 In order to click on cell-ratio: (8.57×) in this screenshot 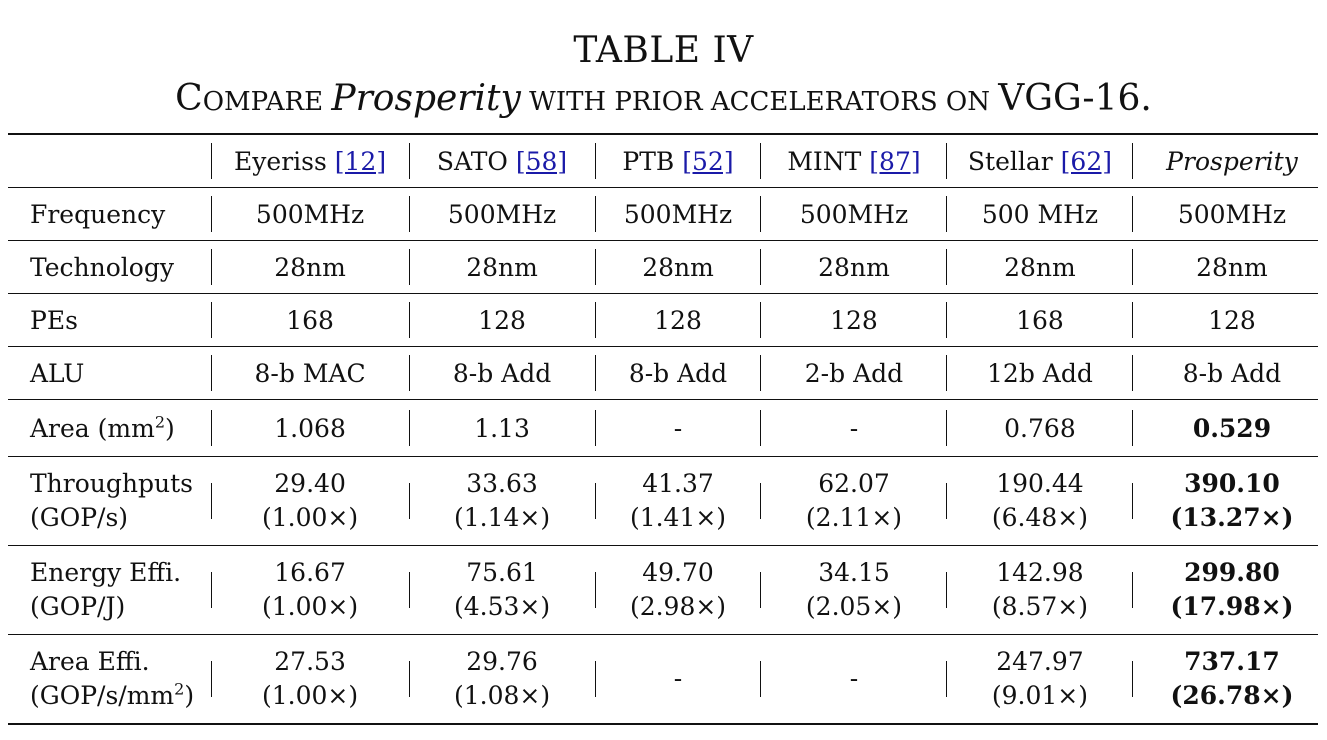, I will do `click(1039, 606)`.